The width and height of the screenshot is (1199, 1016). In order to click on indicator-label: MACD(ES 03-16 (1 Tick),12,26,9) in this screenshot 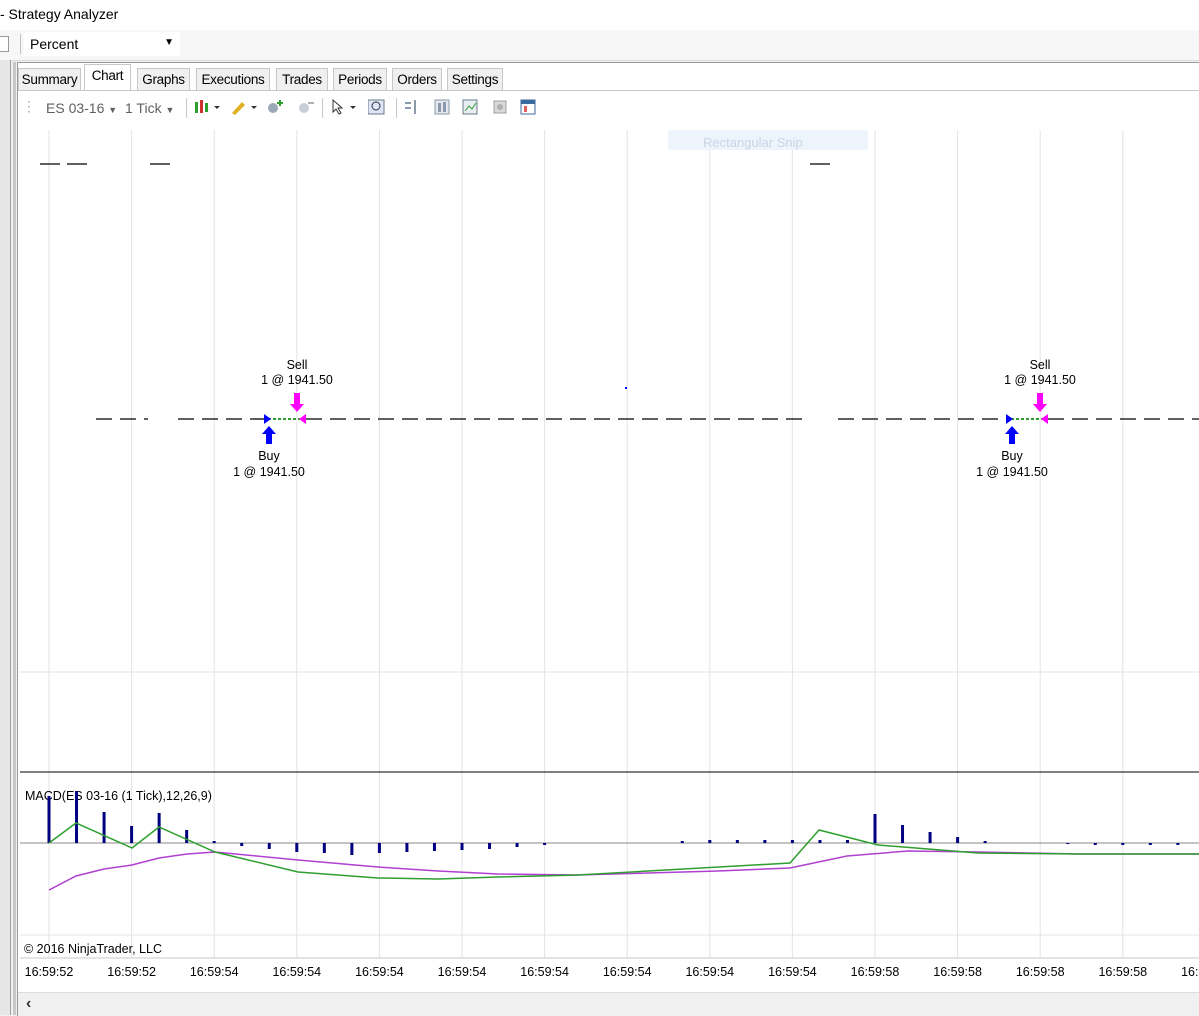, I will do `click(118, 796)`.